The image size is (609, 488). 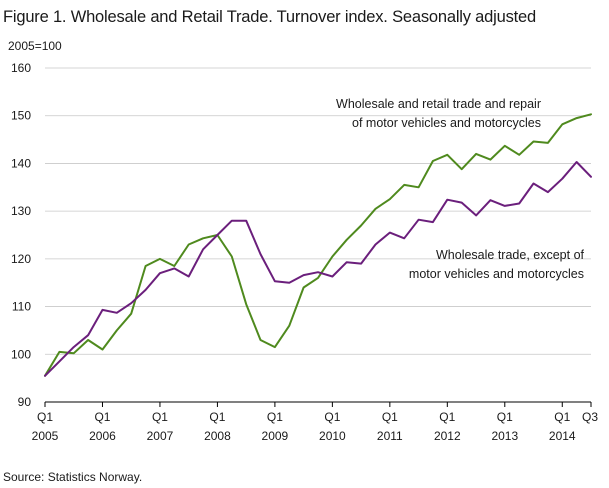 I want to click on y-tick-label: 90, so click(x=25, y=402).